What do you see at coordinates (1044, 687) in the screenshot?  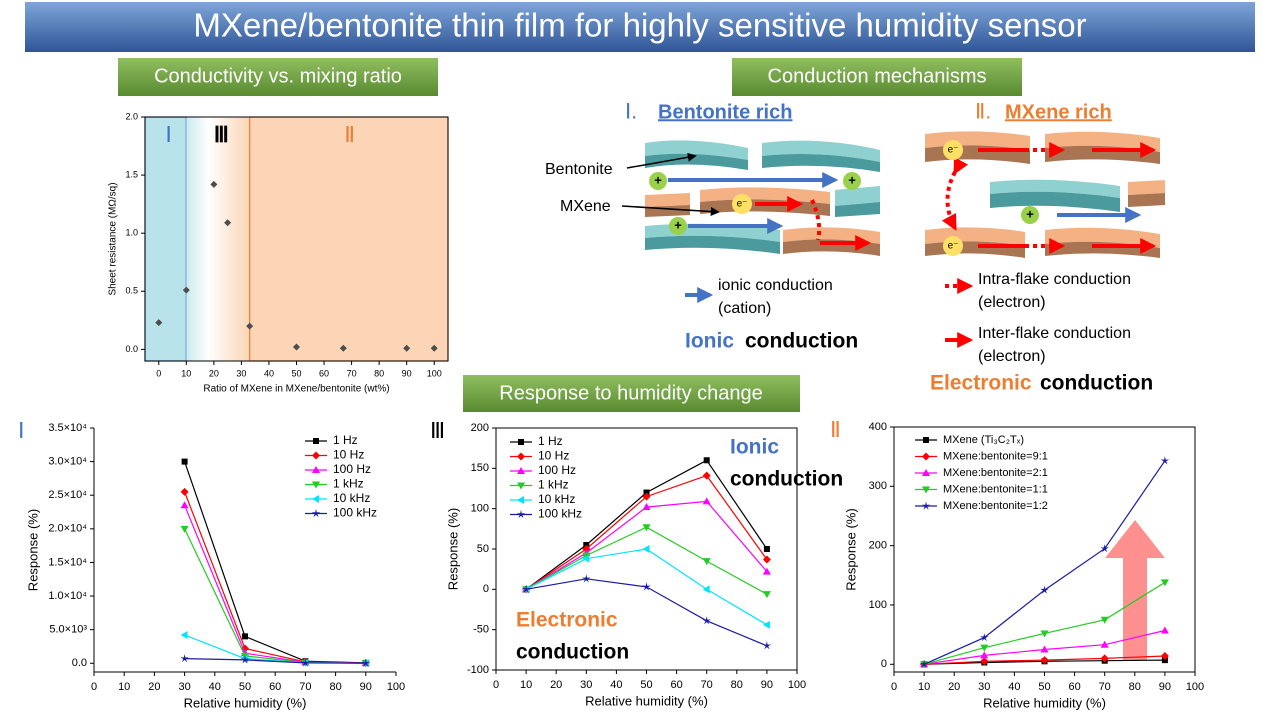 I see `x-tick-label: 50` at bounding box center [1044, 687].